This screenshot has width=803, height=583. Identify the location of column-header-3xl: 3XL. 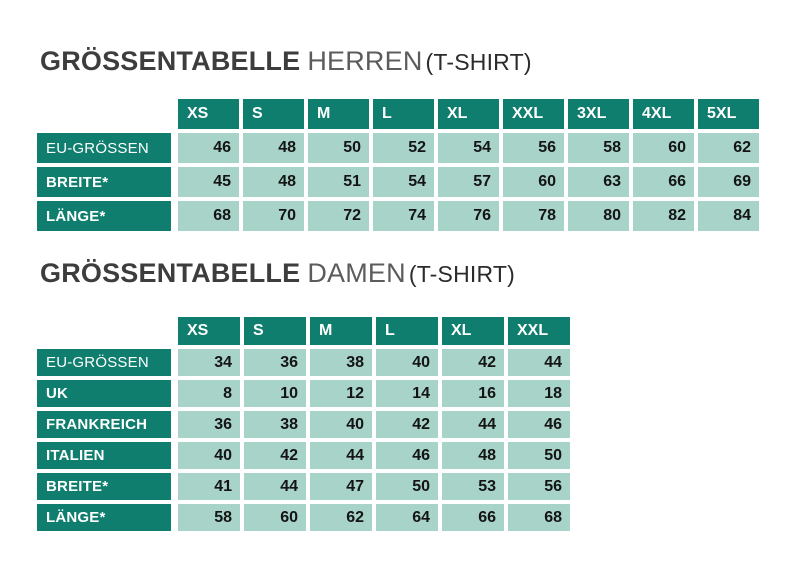
(598, 114).